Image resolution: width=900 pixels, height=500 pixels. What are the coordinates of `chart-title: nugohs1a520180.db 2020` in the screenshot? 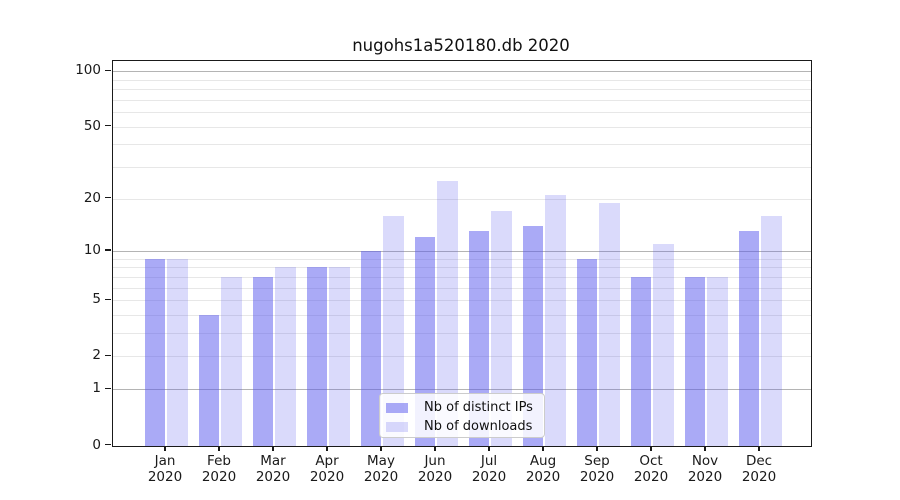 It's located at (461, 45).